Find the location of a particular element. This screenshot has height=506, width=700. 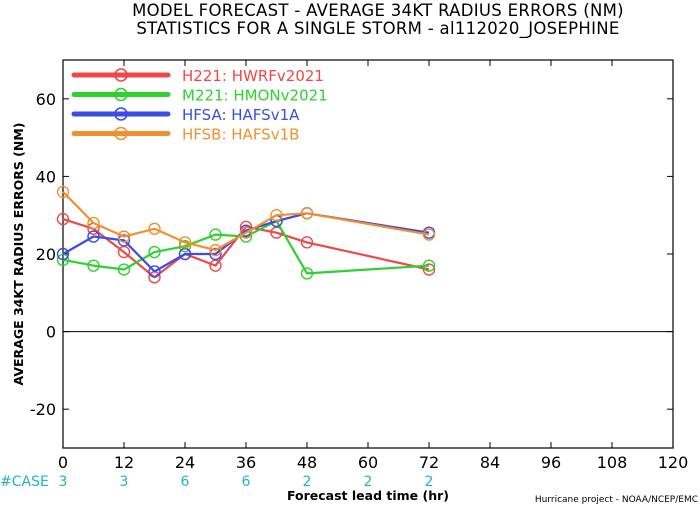

x-tick-label: 48 is located at coordinates (307, 462).